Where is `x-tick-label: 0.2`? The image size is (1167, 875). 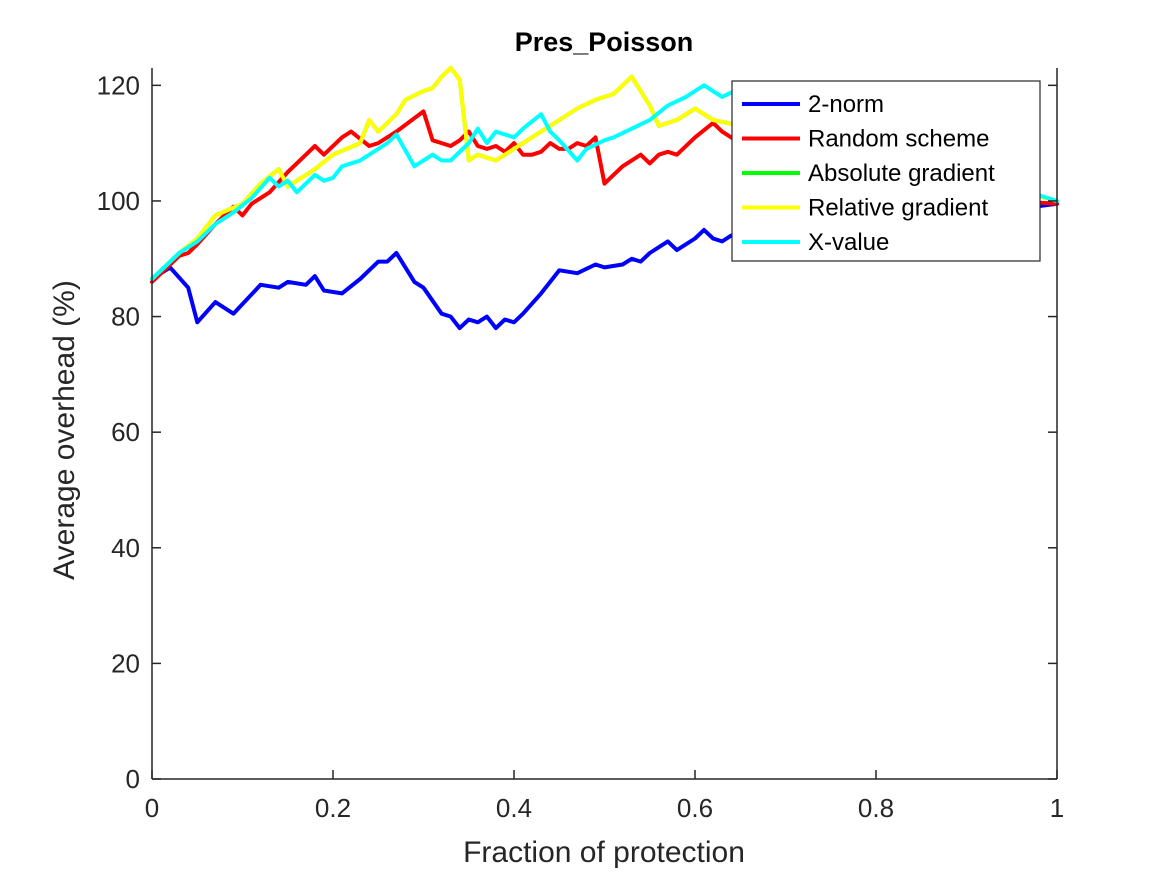
x-tick-label: 0.2 is located at coordinates (333, 808).